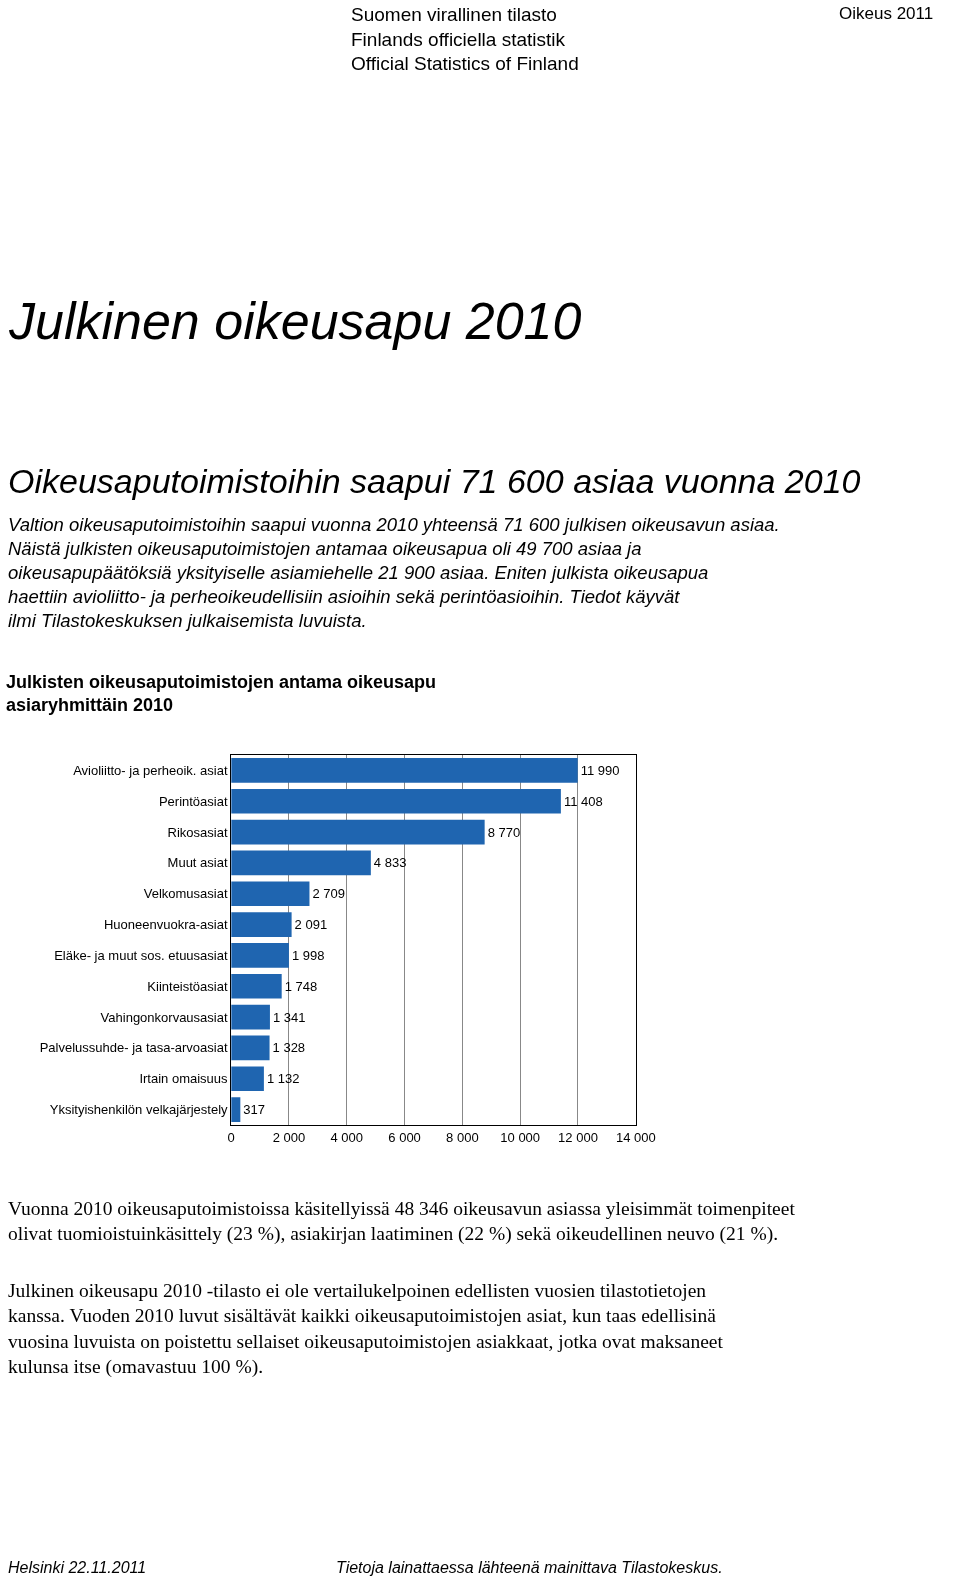  What do you see at coordinates (434, 481) in the screenshot?
I see `text: Oikeusaputoimistoihin saapui 71 600 asiaa vuonna 2010` at bounding box center [434, 481].